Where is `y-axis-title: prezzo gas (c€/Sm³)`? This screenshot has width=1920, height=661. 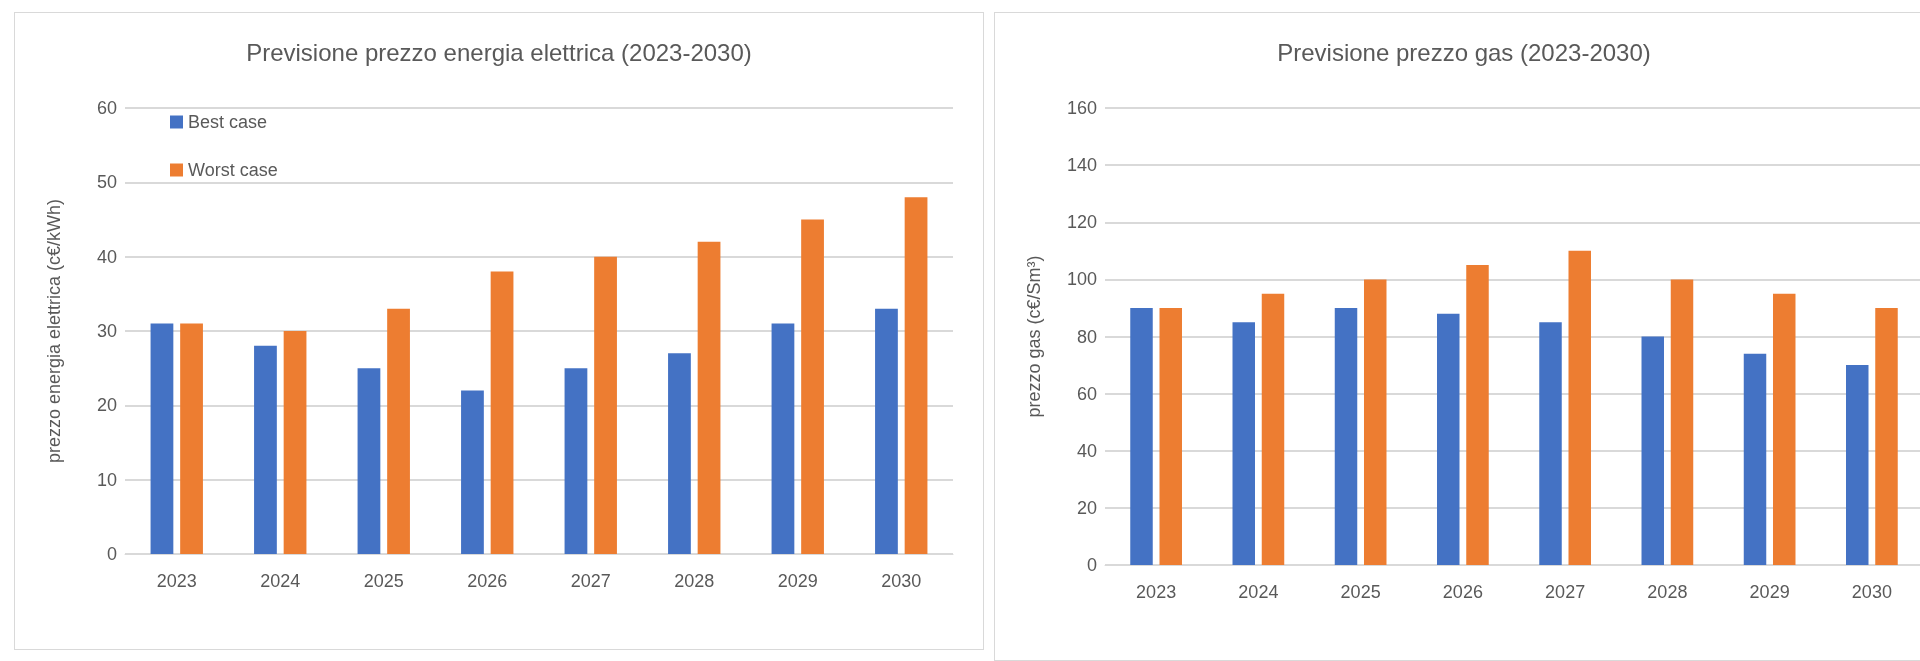
y-axis-title: prezzo gas (c€/Sm³) is located at coordinates (1034, 336).